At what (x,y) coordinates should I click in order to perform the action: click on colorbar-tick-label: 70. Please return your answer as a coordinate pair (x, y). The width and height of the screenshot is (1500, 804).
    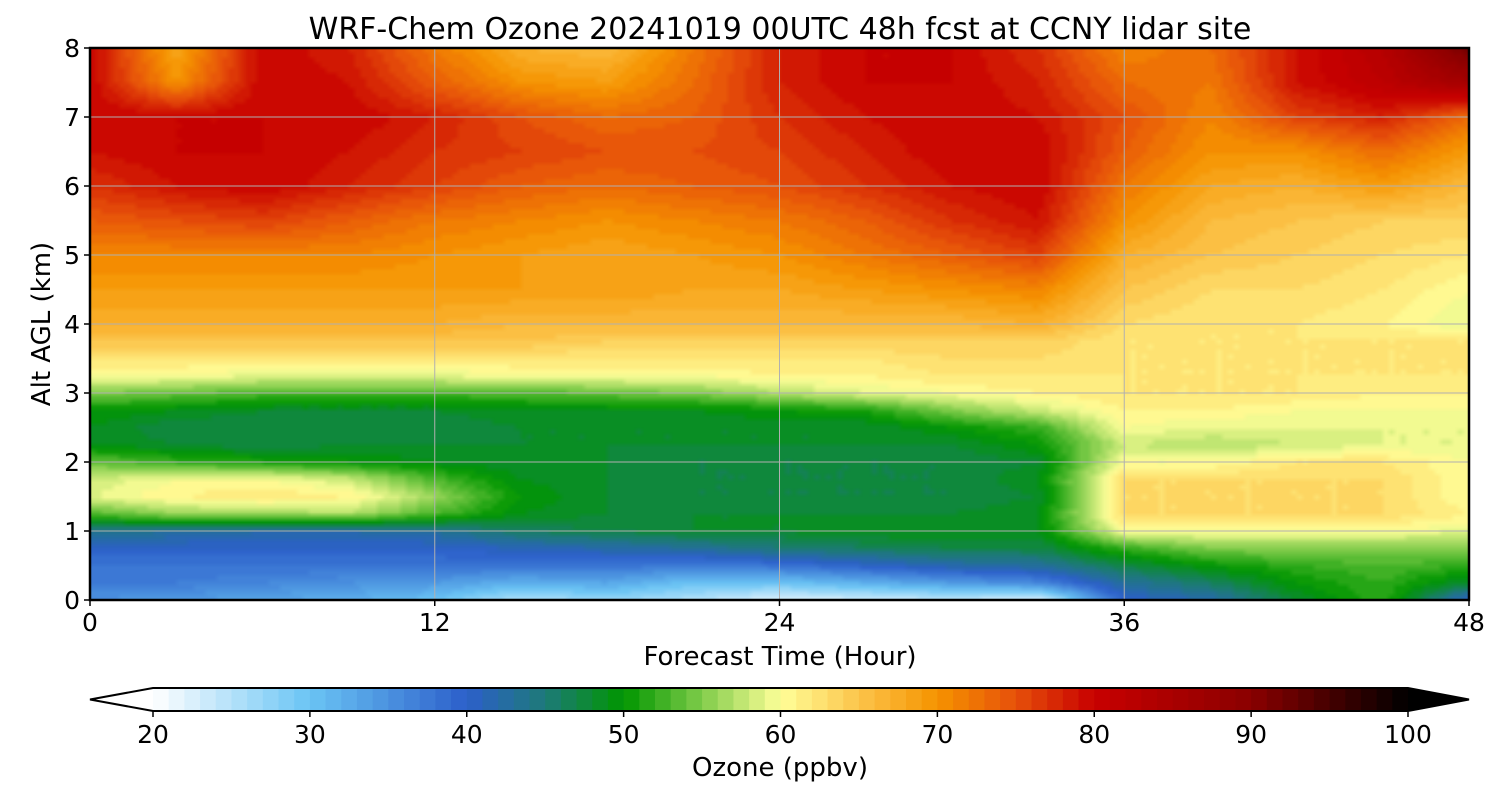
    Looking at the image, I should click on (937, 734).